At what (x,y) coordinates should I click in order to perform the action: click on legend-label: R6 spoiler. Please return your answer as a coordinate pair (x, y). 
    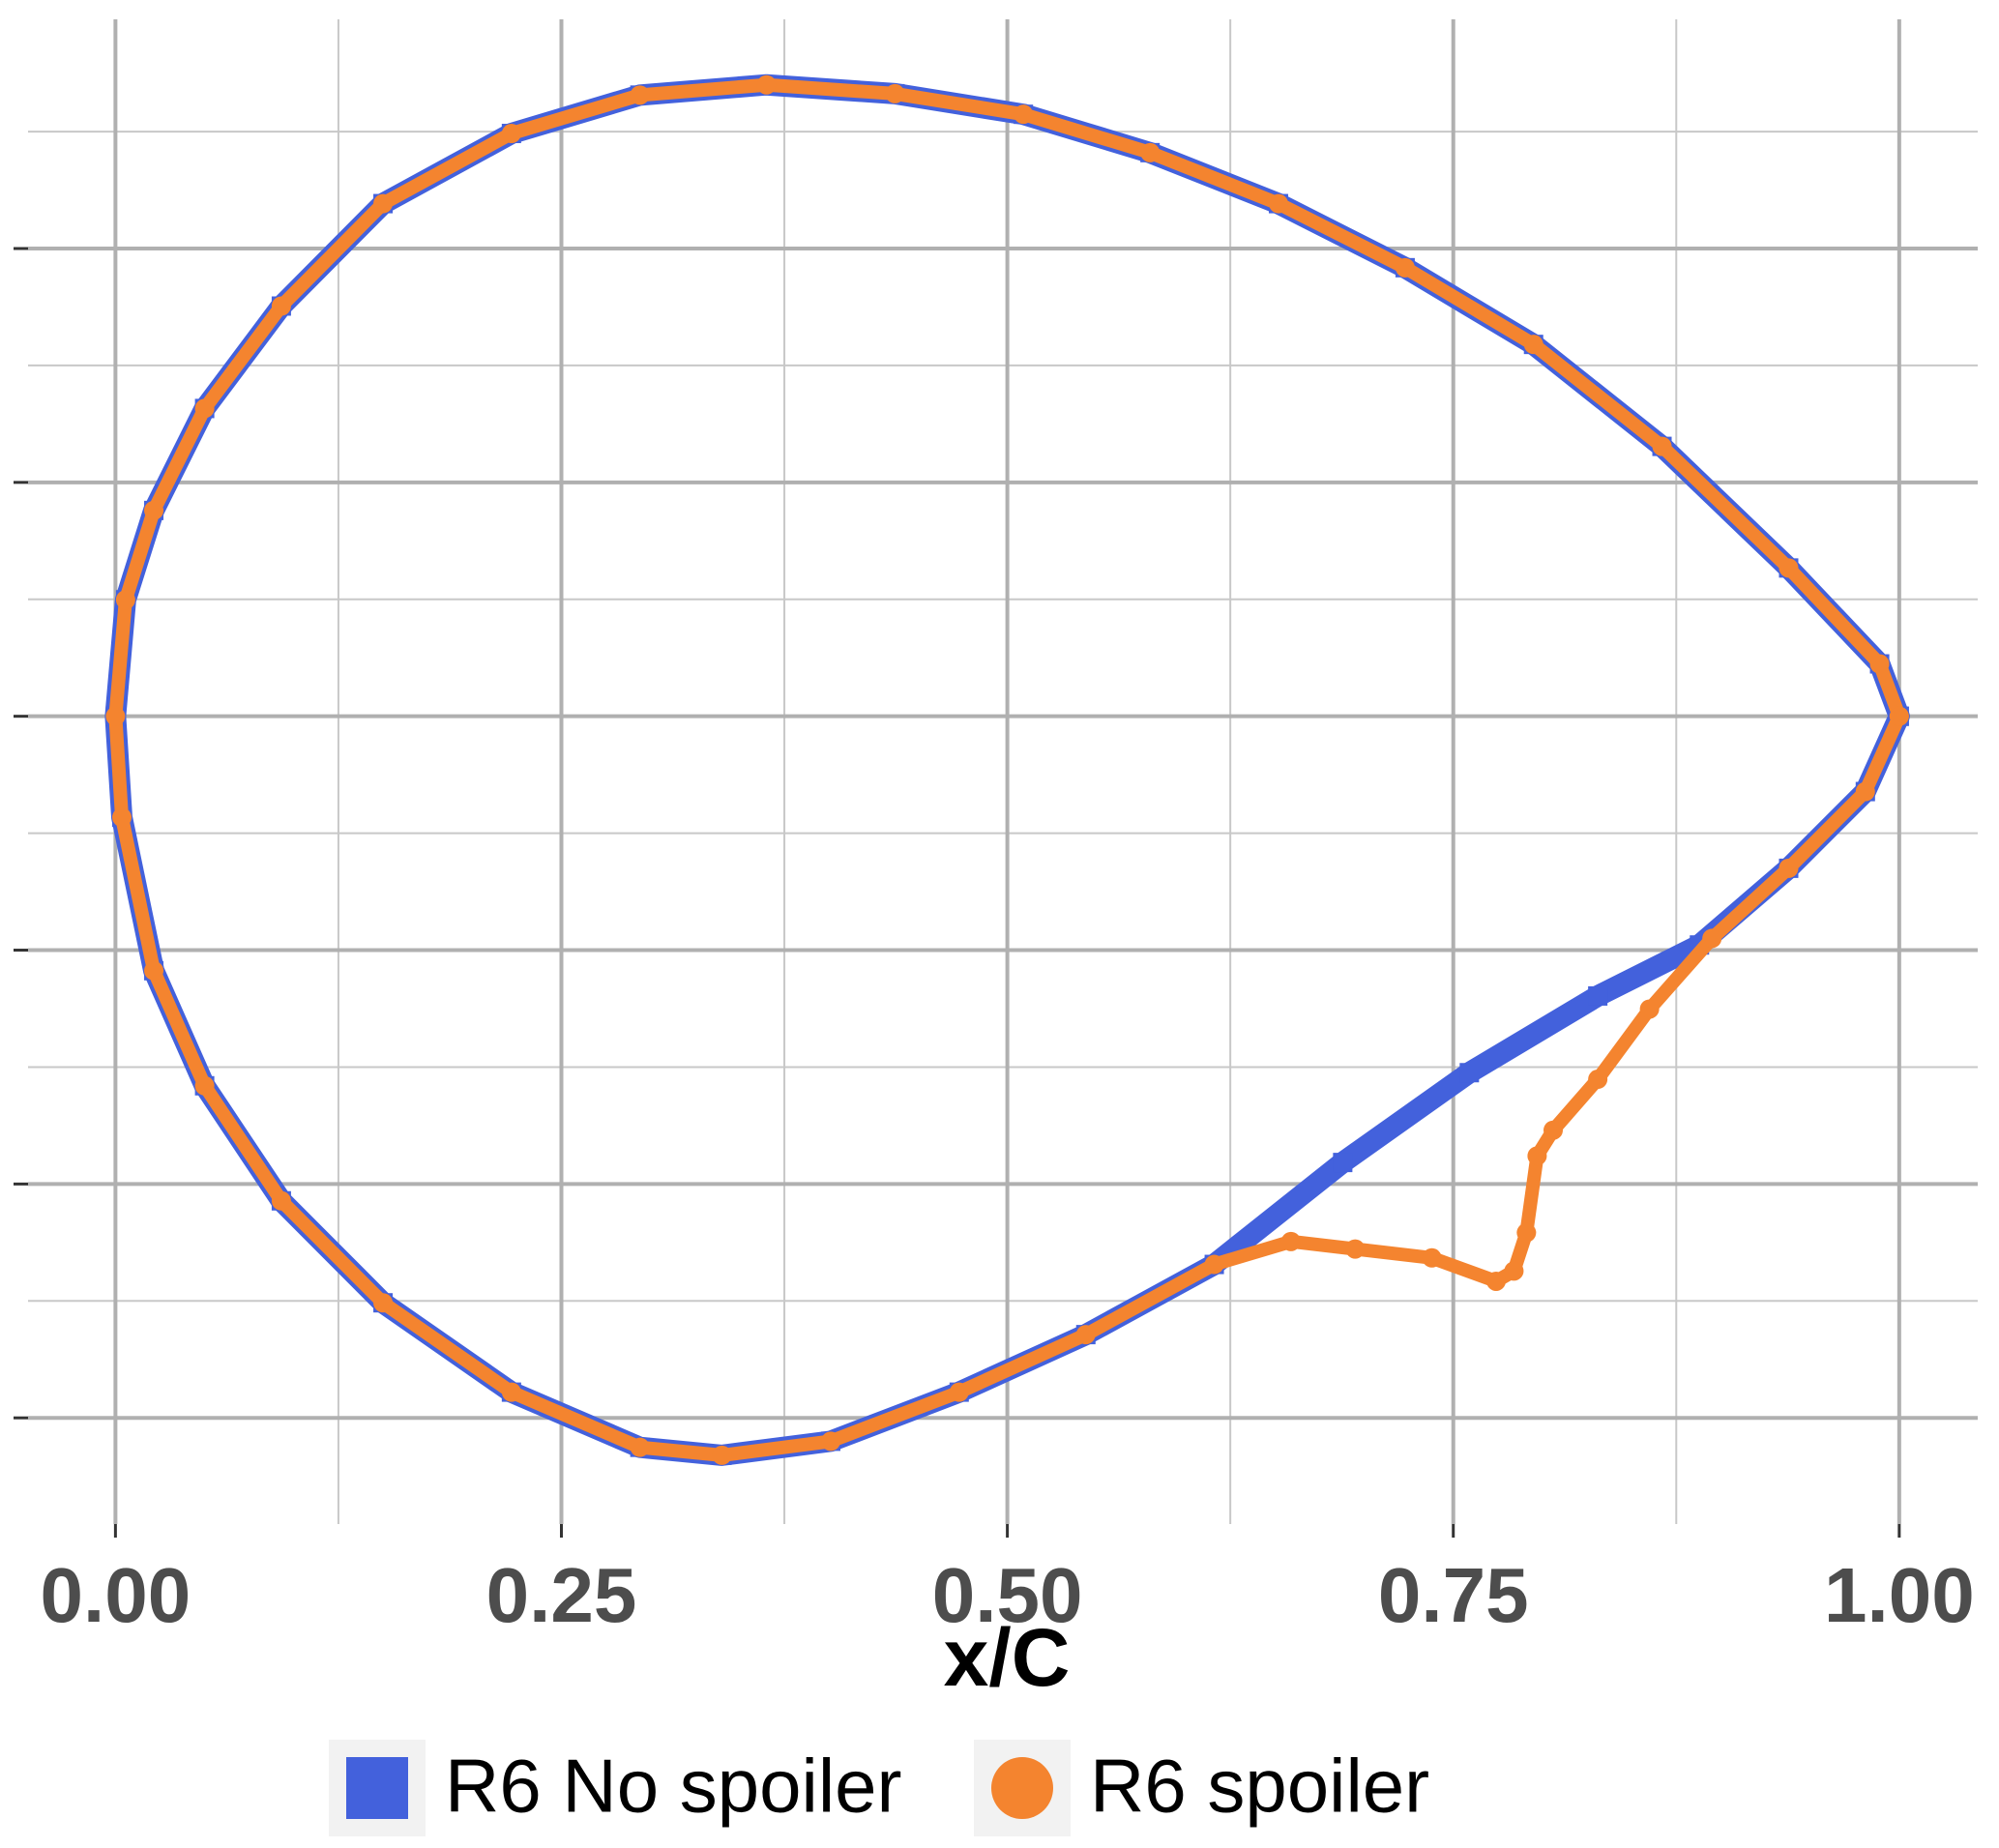
    Looking at the image, I should click on (1260, 1787).